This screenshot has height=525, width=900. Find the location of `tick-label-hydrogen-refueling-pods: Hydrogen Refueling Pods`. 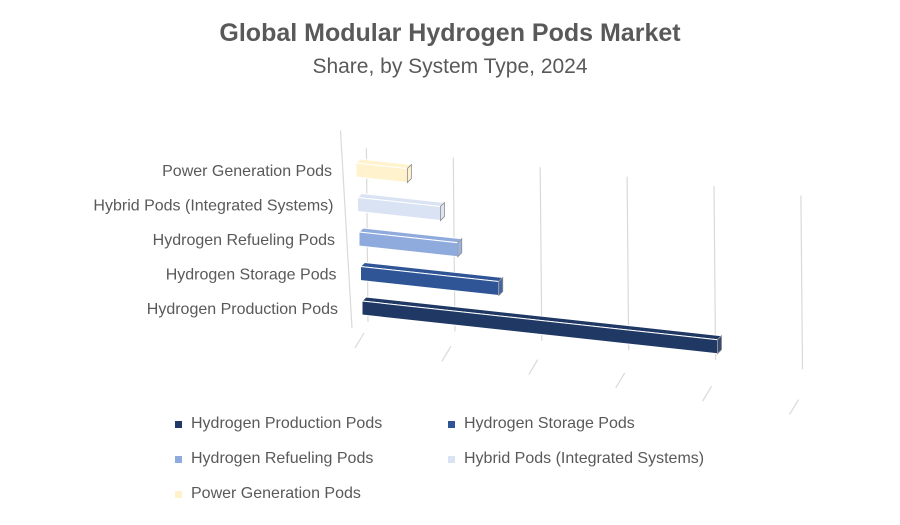

tick-label-hydrogen-refueling-pods: Hydrogen Refueling Pods is located at coordinates (244, 240).